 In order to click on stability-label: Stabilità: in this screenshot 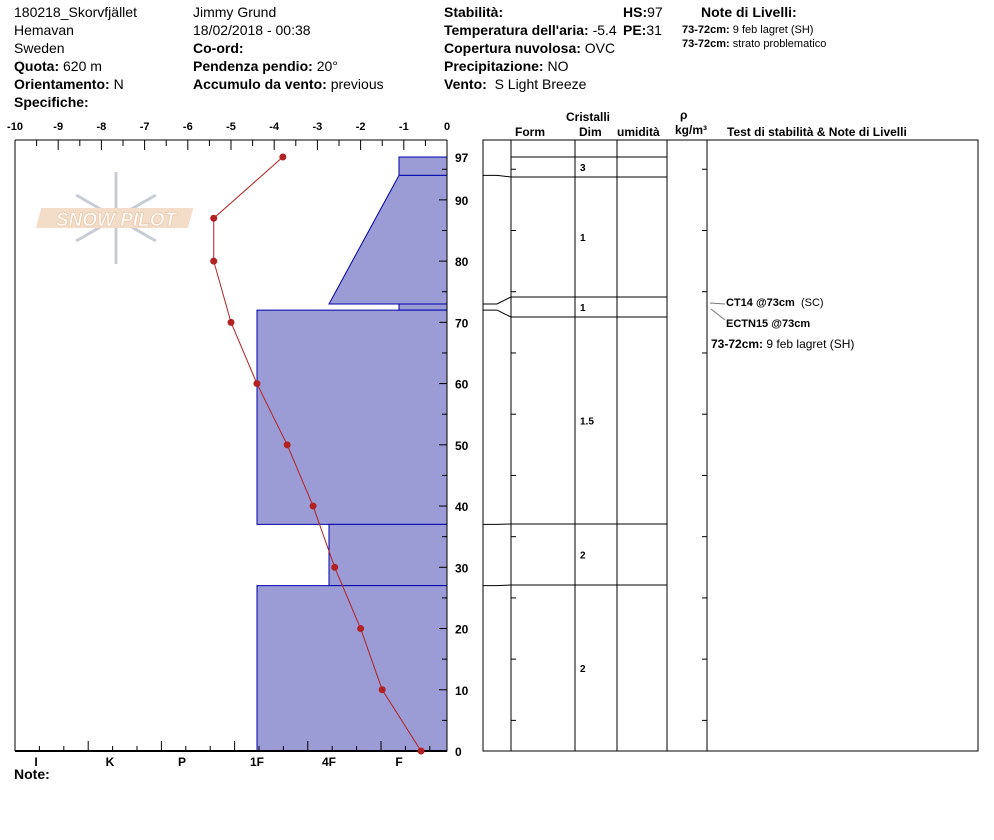, I will do `click(474, 12)`.